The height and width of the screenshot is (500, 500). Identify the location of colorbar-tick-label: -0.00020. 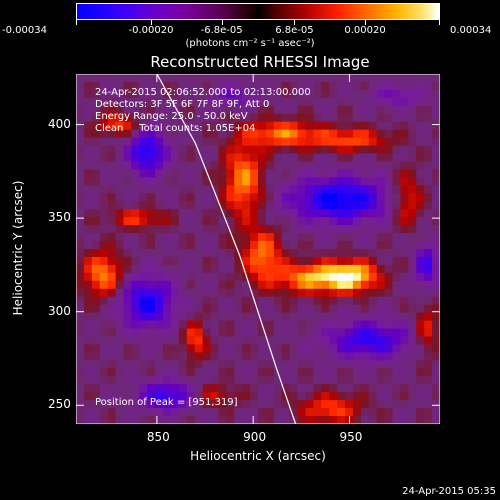
(151, 30).